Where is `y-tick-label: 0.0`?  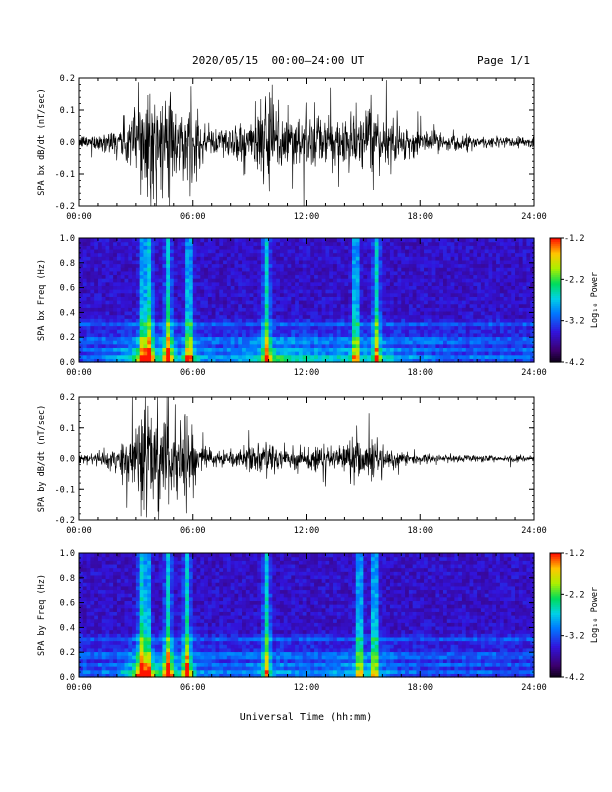
y-tick-label: 0.0 is located at coordinates (67, 363).